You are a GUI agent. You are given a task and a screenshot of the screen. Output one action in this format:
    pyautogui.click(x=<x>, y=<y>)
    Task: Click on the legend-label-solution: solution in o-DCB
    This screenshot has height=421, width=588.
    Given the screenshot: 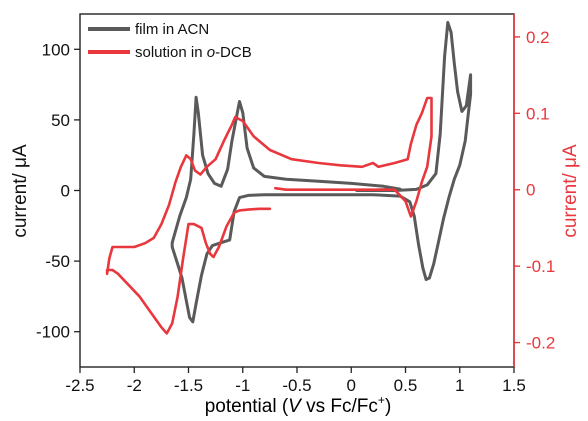 What is the action you would take?
    pyautogui.click(x=193, y=52)
    